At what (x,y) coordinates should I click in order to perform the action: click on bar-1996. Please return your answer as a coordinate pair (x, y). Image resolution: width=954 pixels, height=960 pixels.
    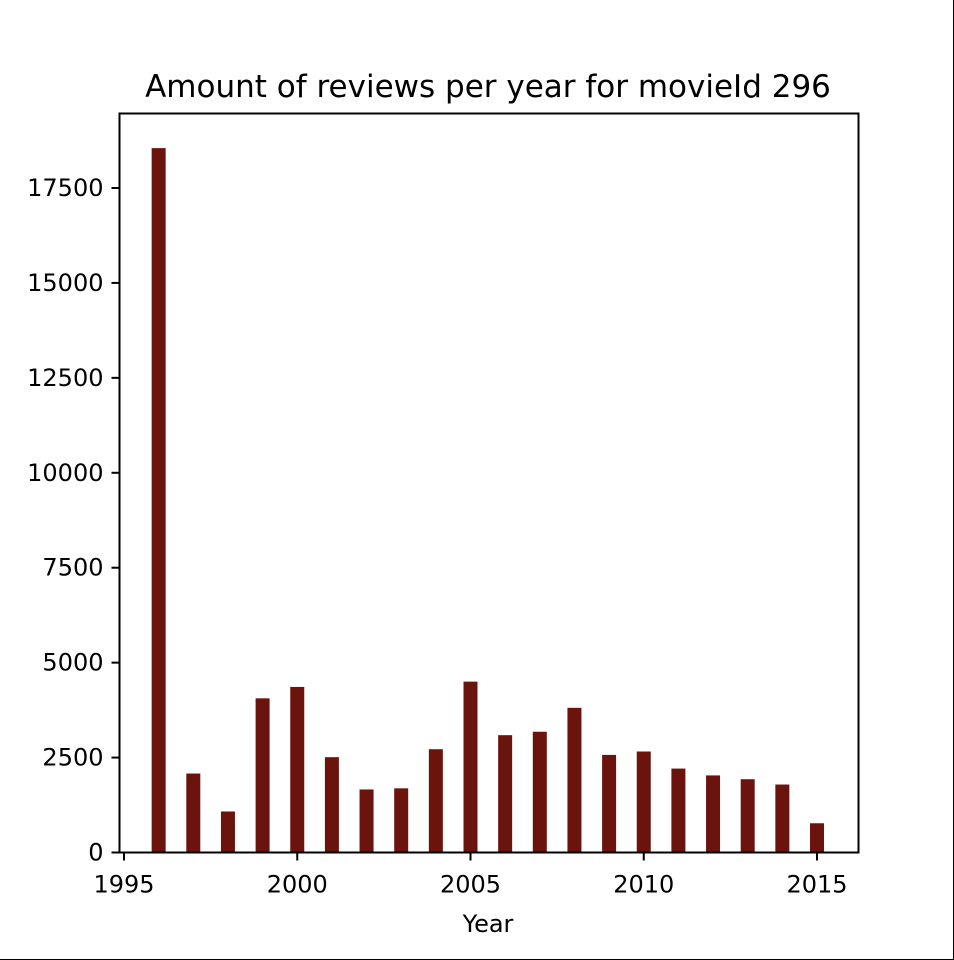
    Looking at the image, I should click on (158, 500).